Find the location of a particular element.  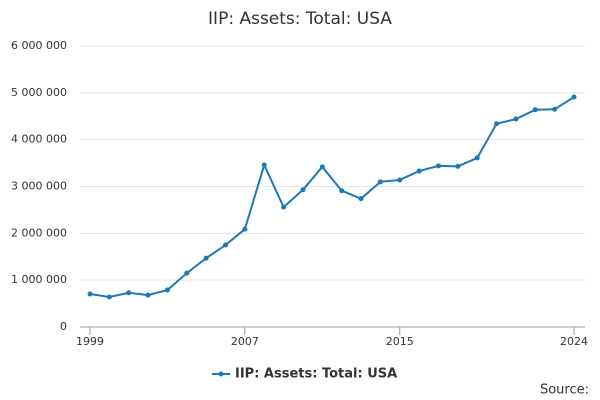

y-tick-label: 0 is located at coordinates (63, 326).